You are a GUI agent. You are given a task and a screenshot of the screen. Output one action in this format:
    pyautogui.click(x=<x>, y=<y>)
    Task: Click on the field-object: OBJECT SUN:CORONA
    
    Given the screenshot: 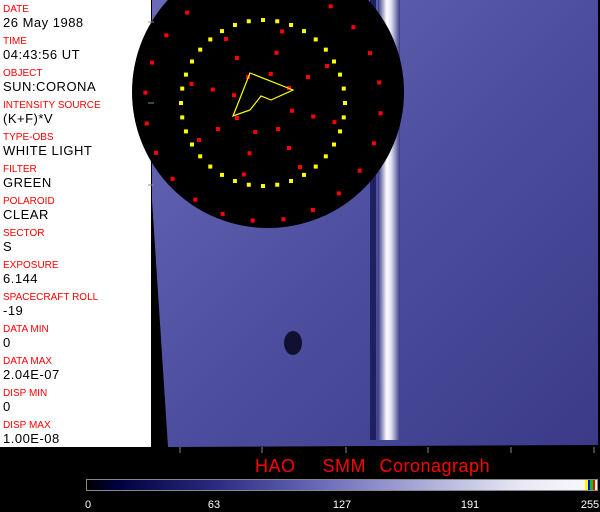 What is the action you would take?
    pyautogui.click(x=49, y=81)
    